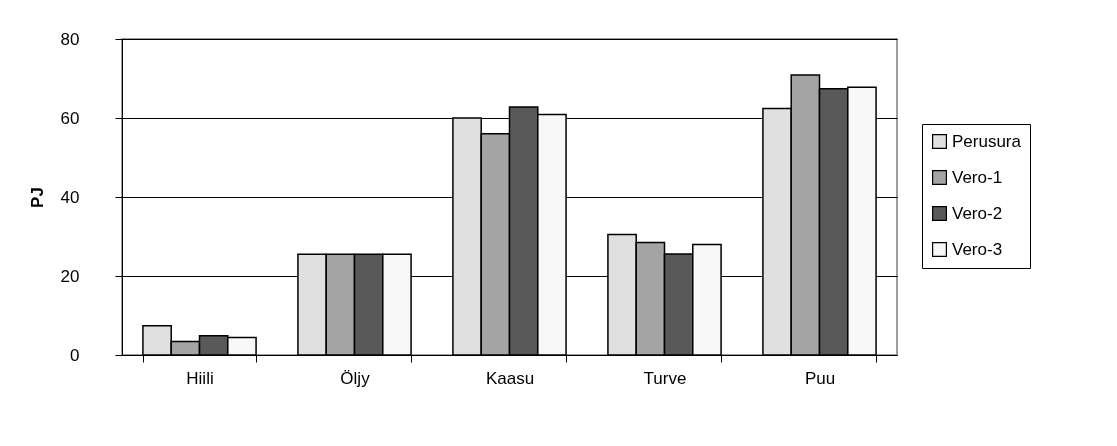 The width and height of the screenshot is (1117, 446). I want to click on x-tick-label: Hiili, so click(200, 378).